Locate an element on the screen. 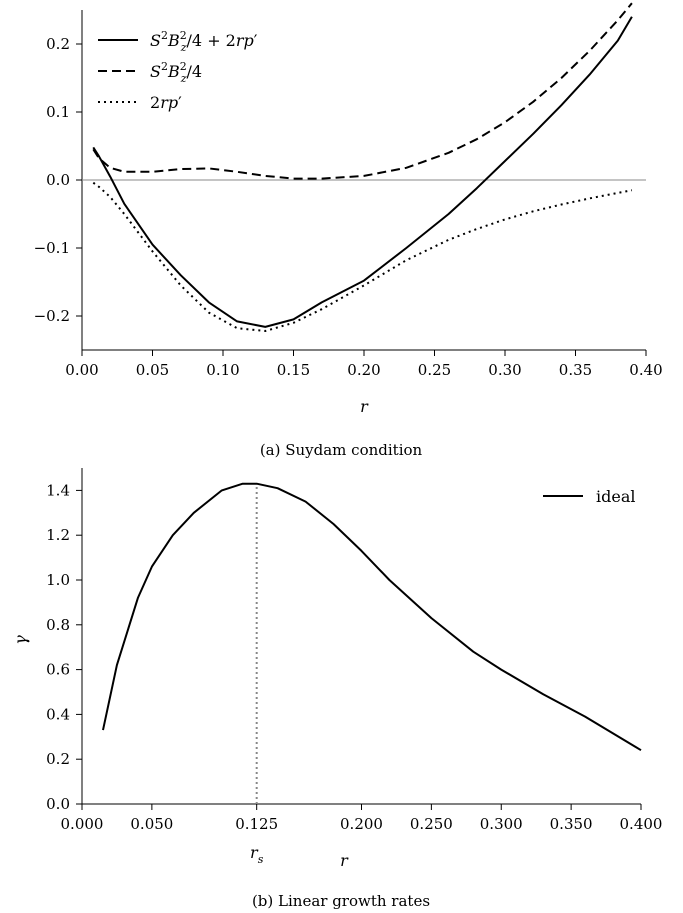 This screenshot has height=913, width=683. panel-a-legend: S2B2 z/4 + 2rp′ S2B2 z/4 2rp′ is located at coordinates (178, 70).